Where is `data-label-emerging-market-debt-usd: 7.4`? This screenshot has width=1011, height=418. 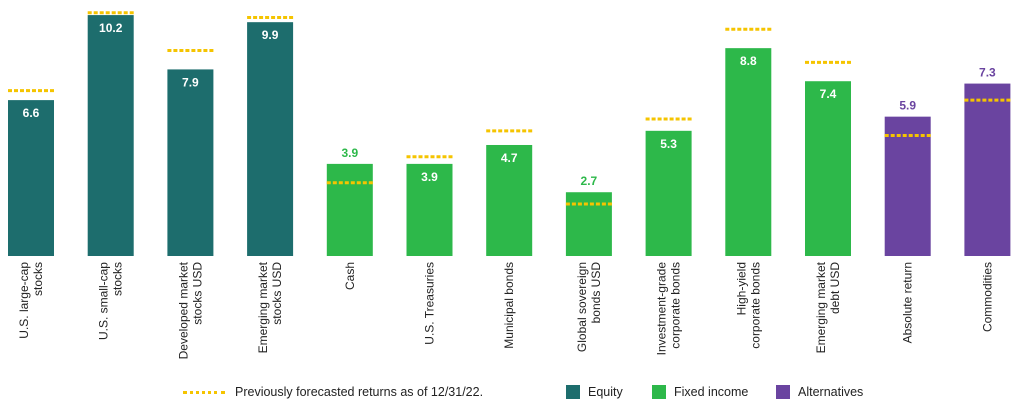 data-label-emerging-market-debt-usd: 7.4 is located at coordinates (828, 94).